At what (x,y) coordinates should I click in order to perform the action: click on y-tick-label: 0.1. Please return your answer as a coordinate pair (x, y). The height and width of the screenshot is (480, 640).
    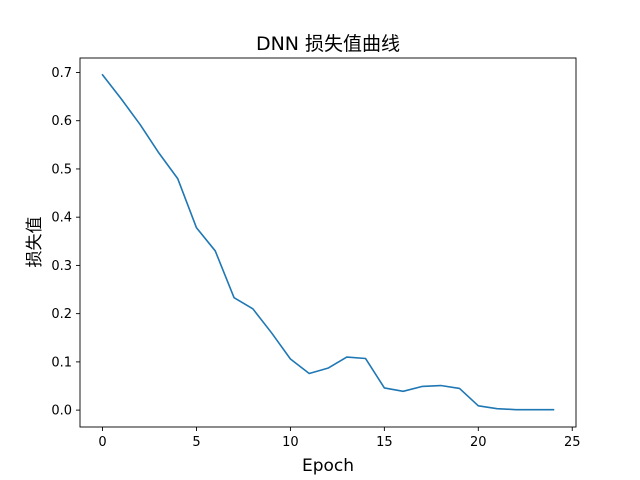
    Looking at the image, I should click on (61, 362).